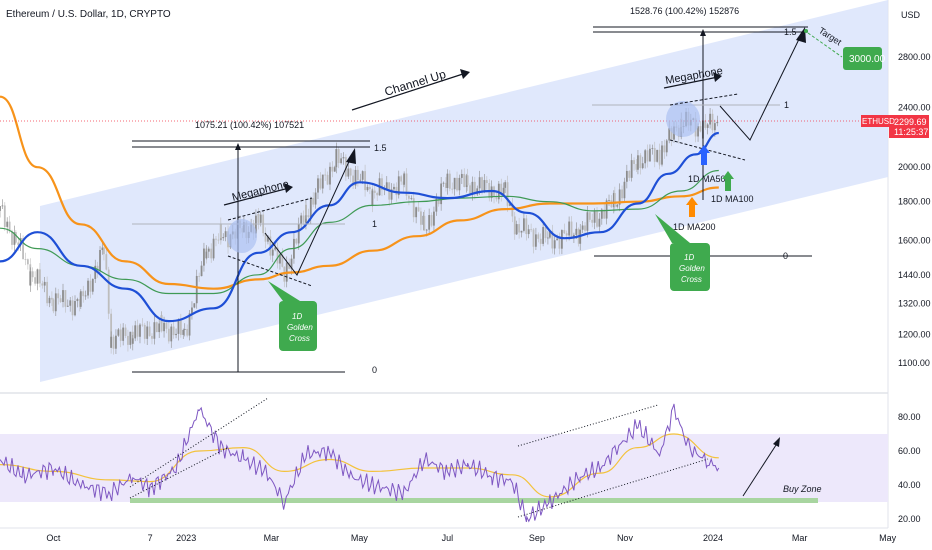 The height and width of the screenshot is (550, 932). I want to click on price-tick-label: 1600.00, so click(914, 240).